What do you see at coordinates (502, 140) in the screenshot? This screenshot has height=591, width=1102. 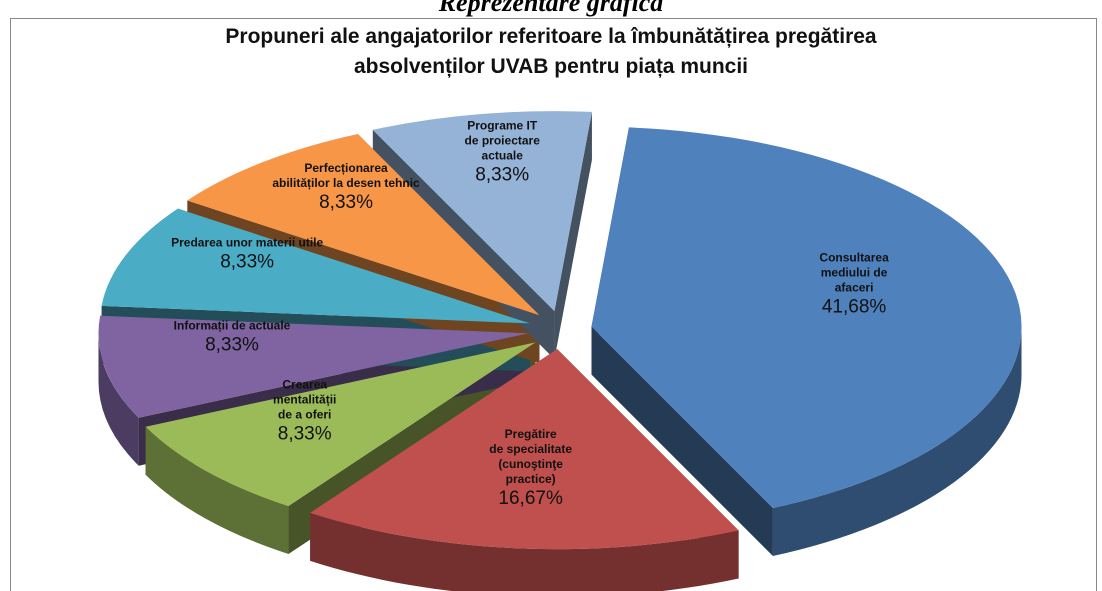 I see `category-label: Programe IT de proiectare actuale` at bounding box center [502, 140].